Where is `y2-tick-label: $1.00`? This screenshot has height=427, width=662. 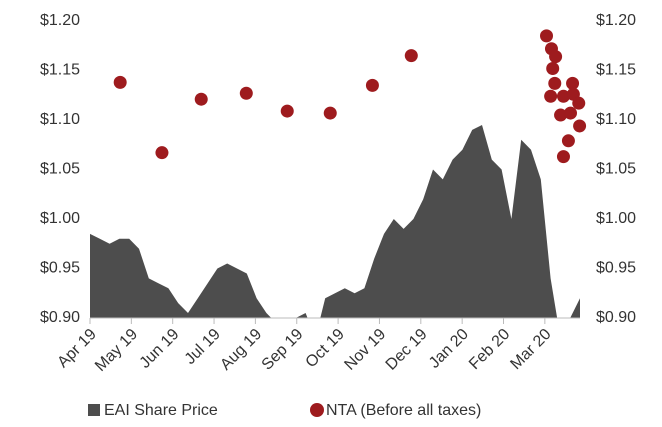
y2-tick-label: $1.00 is located at coordinates (616, 218).